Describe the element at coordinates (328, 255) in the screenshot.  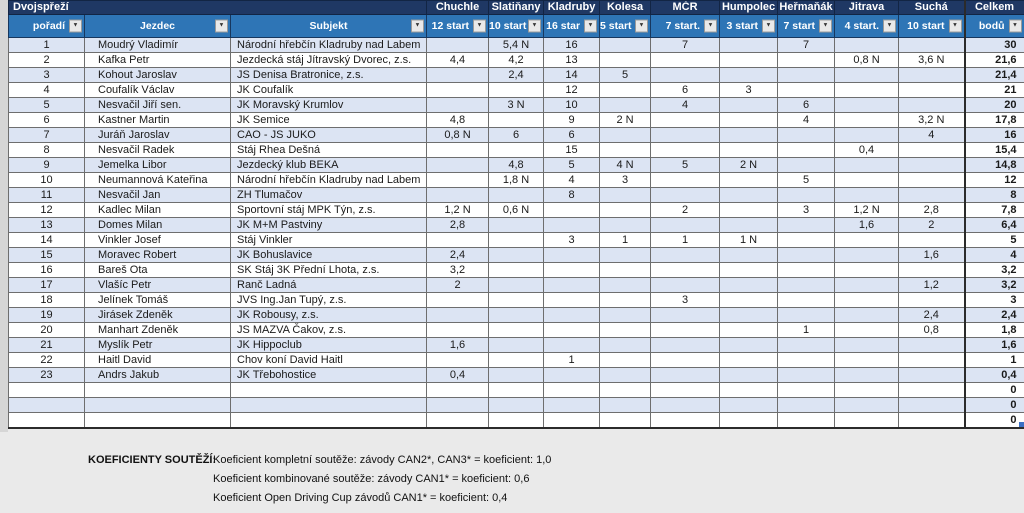
I see `subject-cell: JK Bohuslavice` at that location.